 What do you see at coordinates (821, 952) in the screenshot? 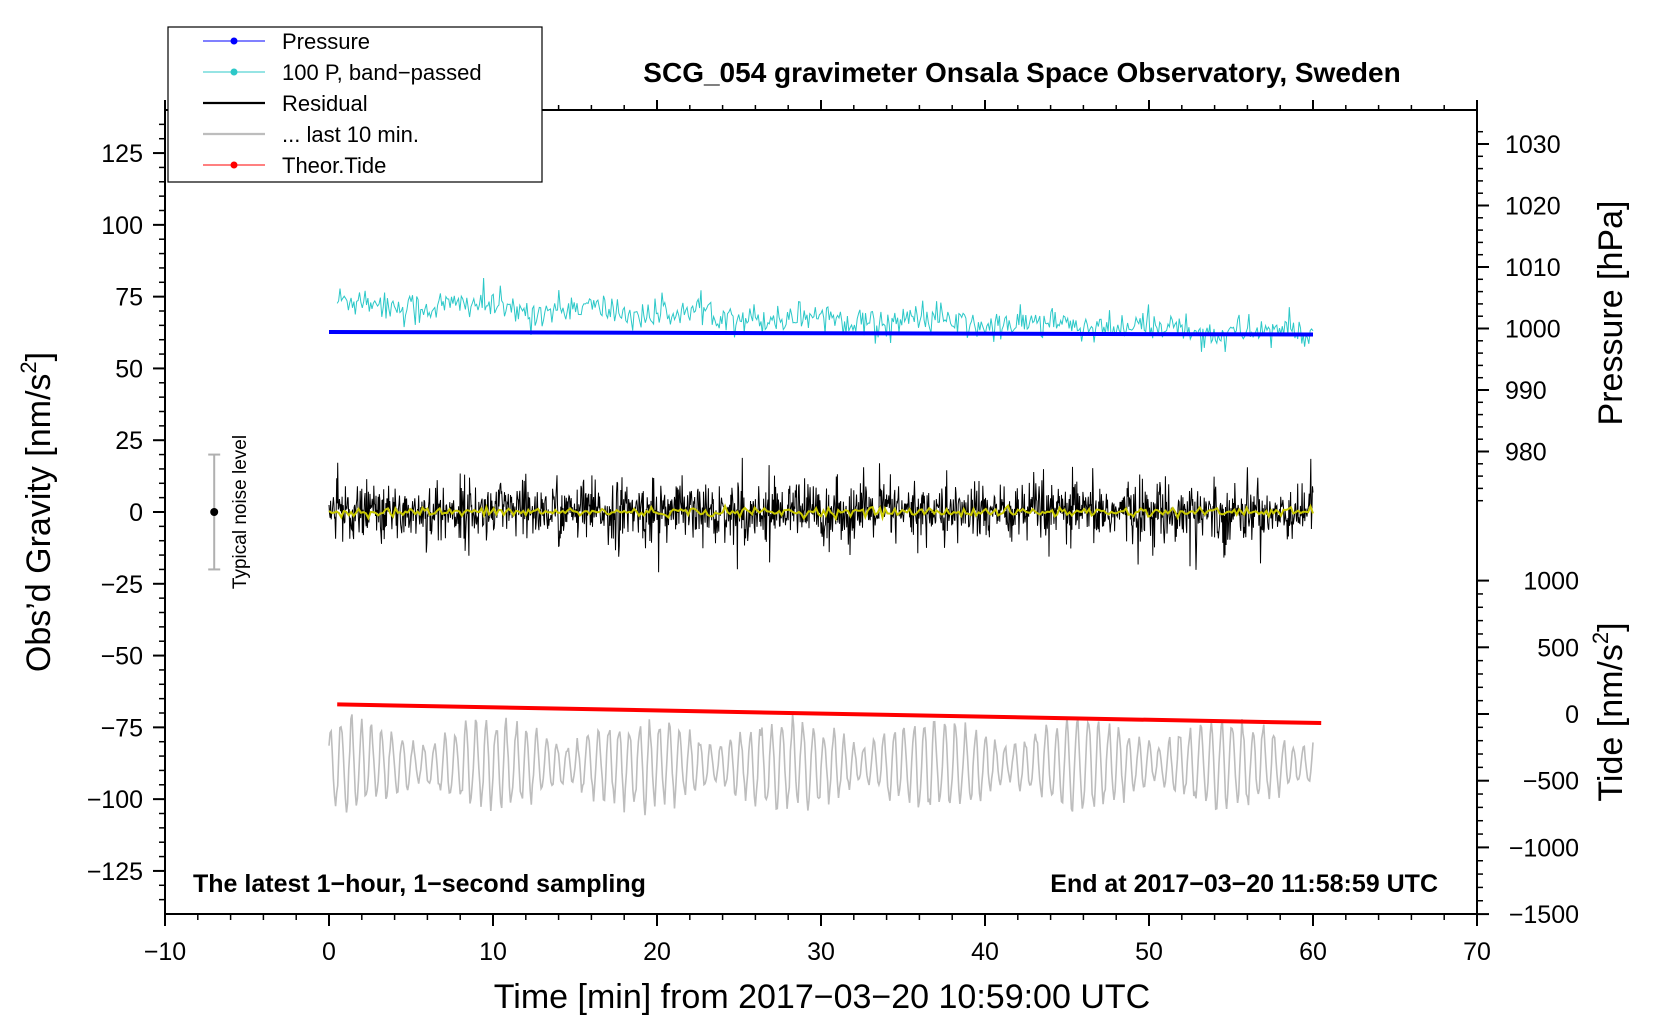
I see `x-tick-label: 30` at bounding box center [821, 952].